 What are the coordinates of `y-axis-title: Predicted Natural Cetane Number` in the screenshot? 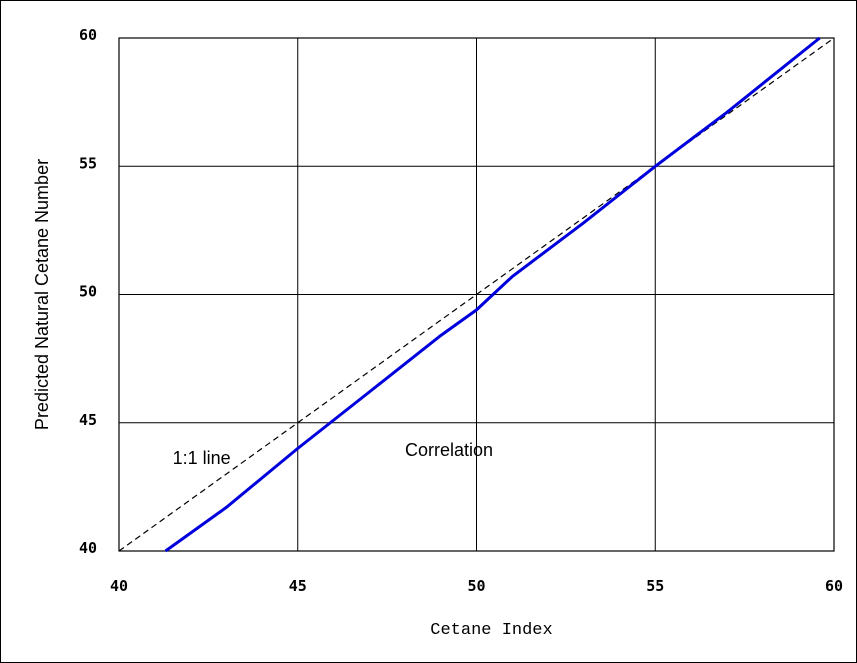 It's located at (42, 294).